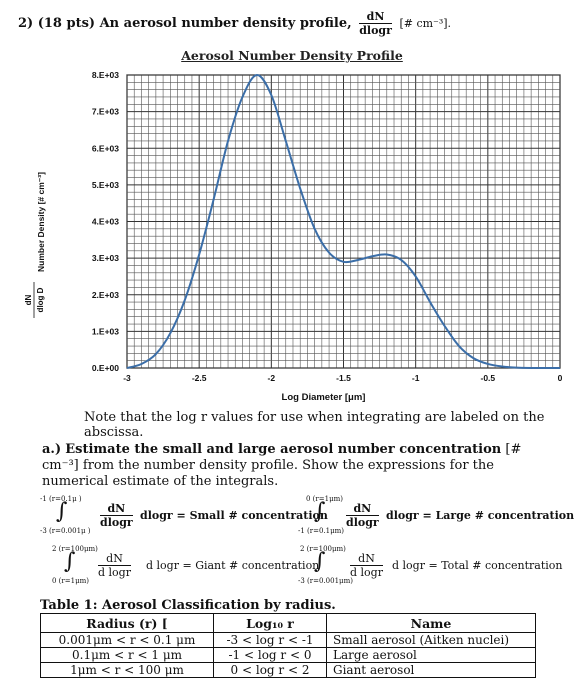  Describe the element at coordinates (105, 295) in the screenshot. I see `y-tick-label: 2.E+03` at that location.